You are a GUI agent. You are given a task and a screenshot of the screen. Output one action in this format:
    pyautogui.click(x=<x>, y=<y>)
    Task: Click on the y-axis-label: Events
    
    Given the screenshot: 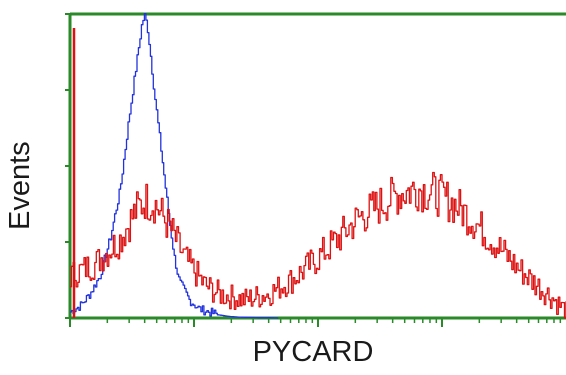 What is the action you would take?
    pyautogui.click(x=20, y=185)
    